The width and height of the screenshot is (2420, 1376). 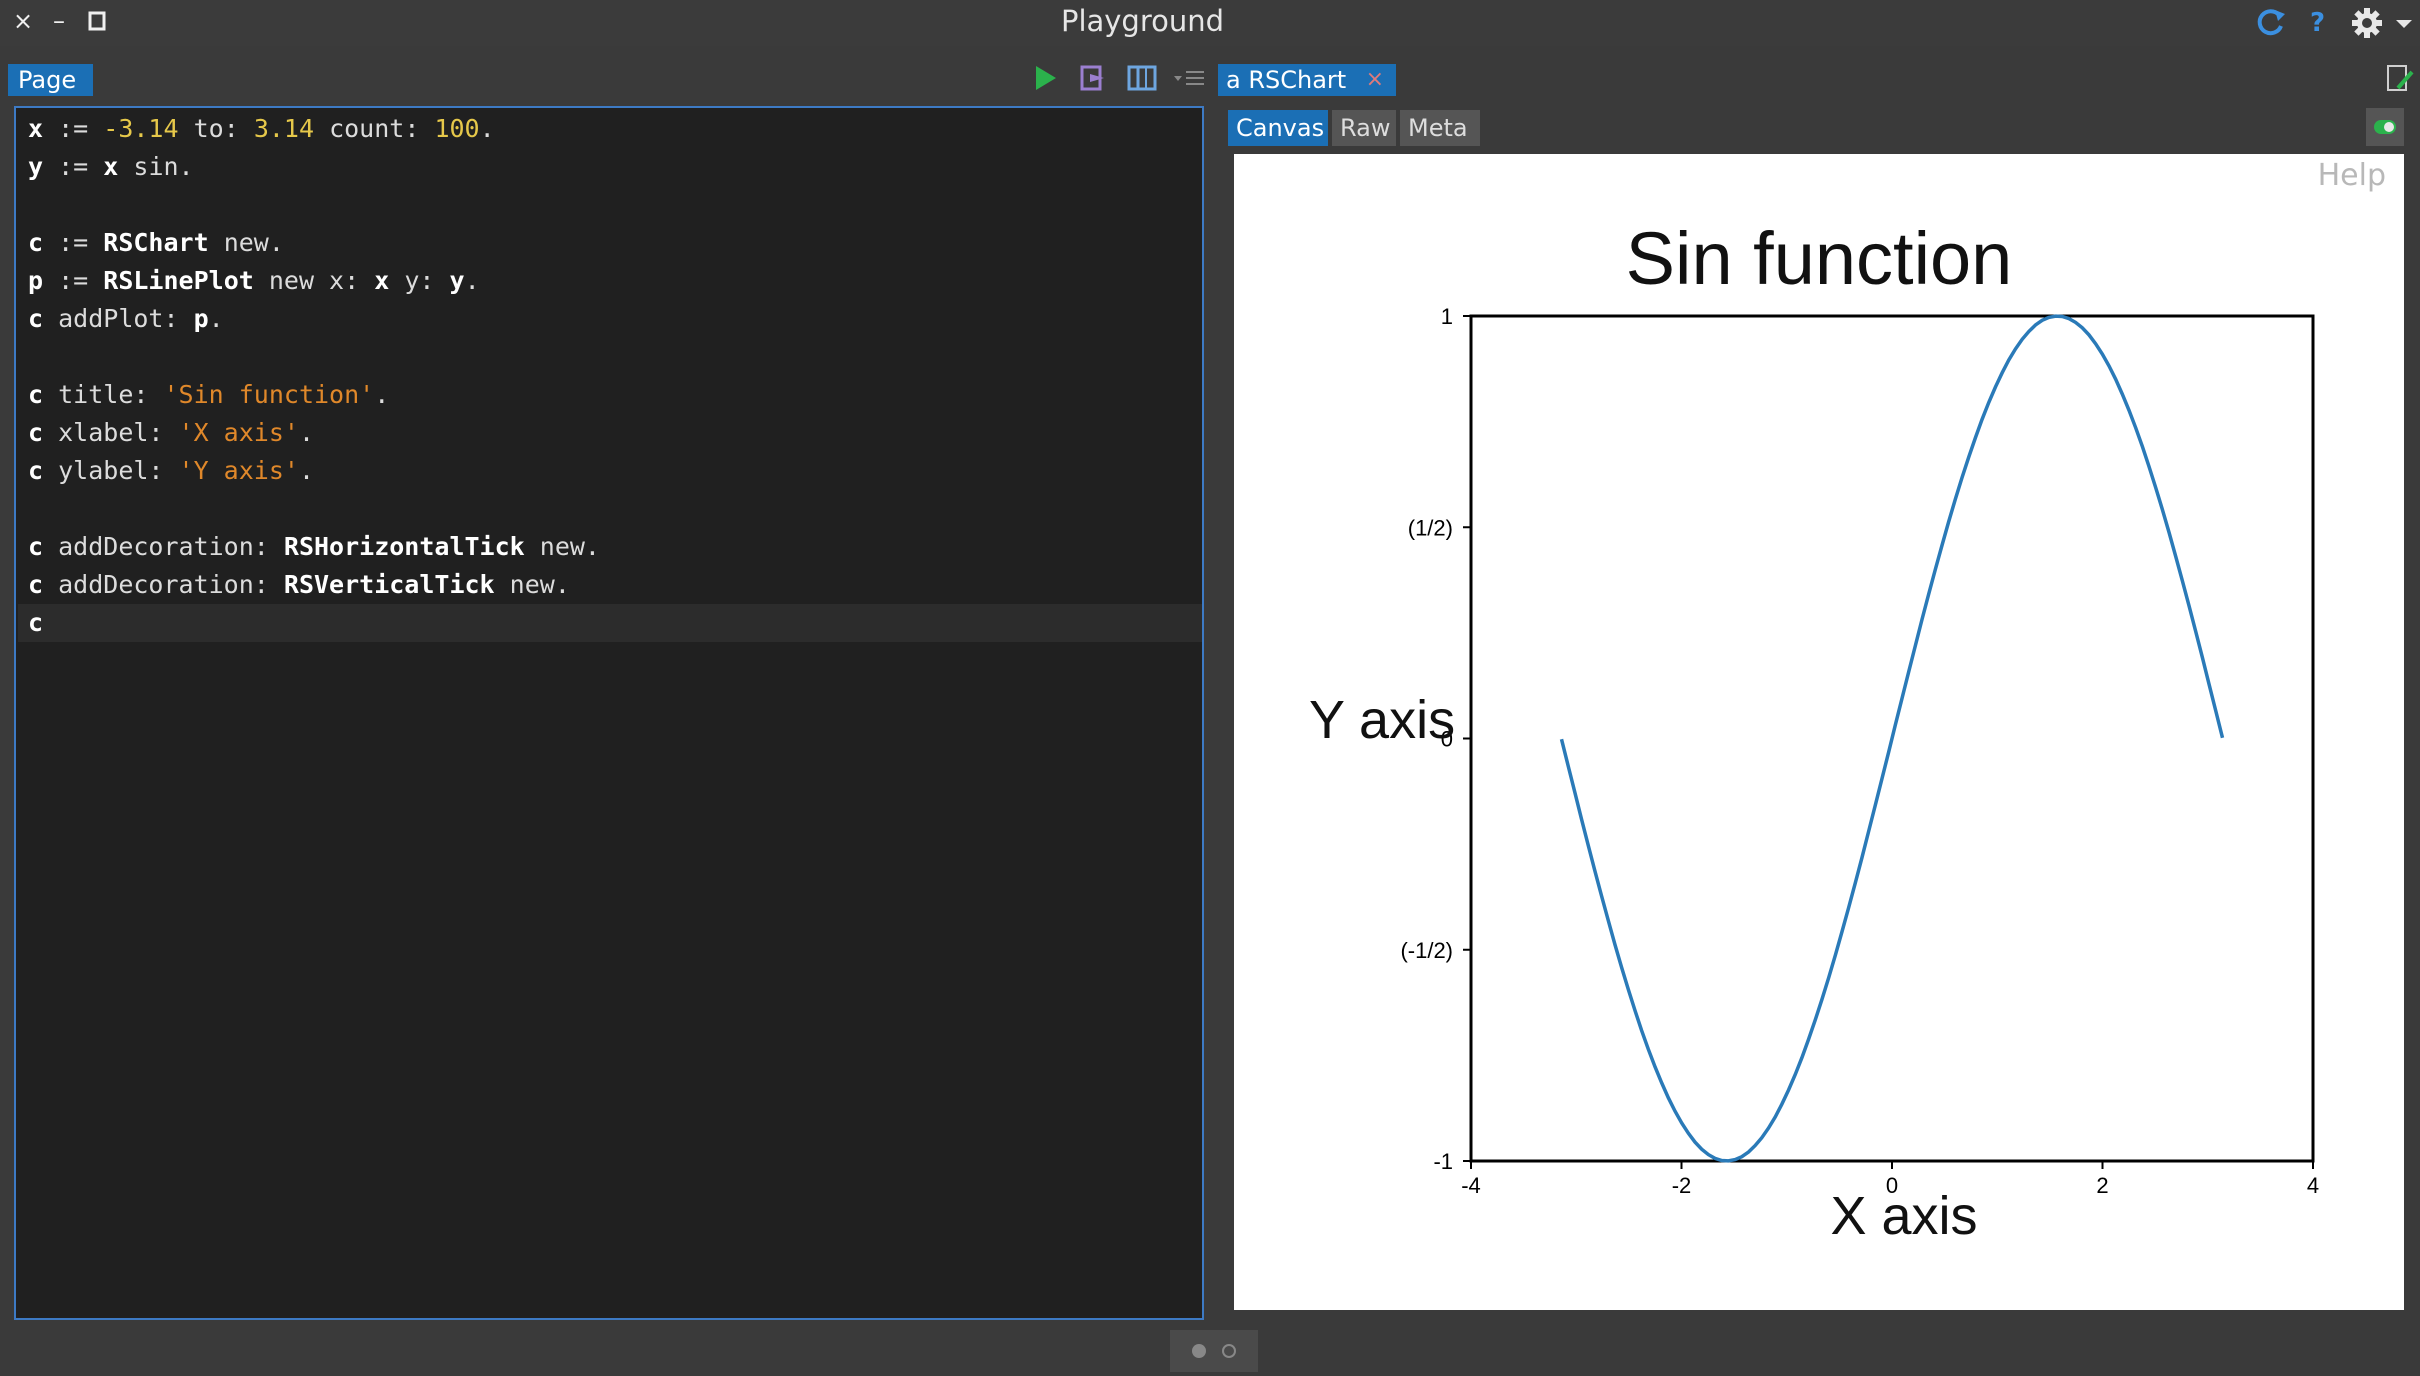 What do you see at coordinates (59, 21) in the screenshot?
I see `minimize-window-icon: –` at bounding box center [59, 21].